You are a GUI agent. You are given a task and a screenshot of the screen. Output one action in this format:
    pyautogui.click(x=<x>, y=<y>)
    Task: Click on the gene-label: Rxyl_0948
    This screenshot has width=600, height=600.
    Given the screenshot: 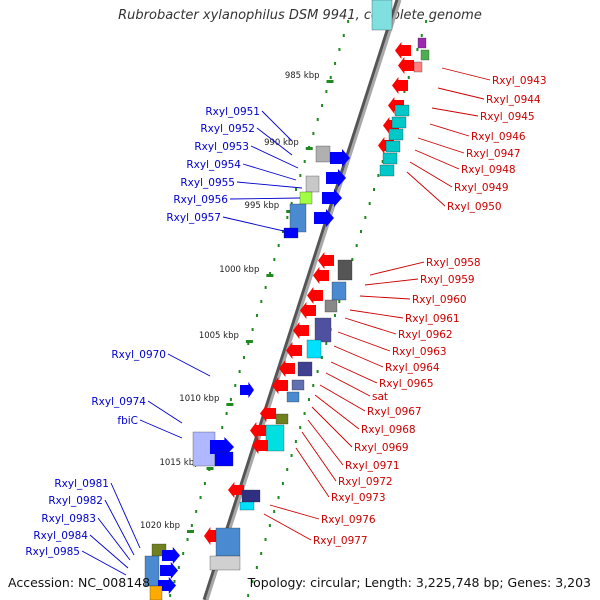 What is the action you would take?
    pyautogui.click(x=488, y=170)
    